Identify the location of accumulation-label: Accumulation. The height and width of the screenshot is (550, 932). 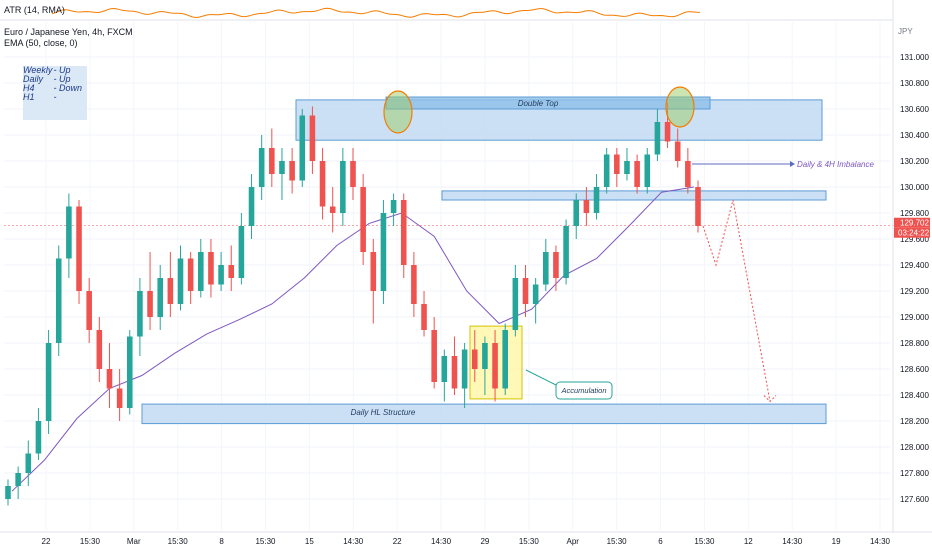
(583, 390).